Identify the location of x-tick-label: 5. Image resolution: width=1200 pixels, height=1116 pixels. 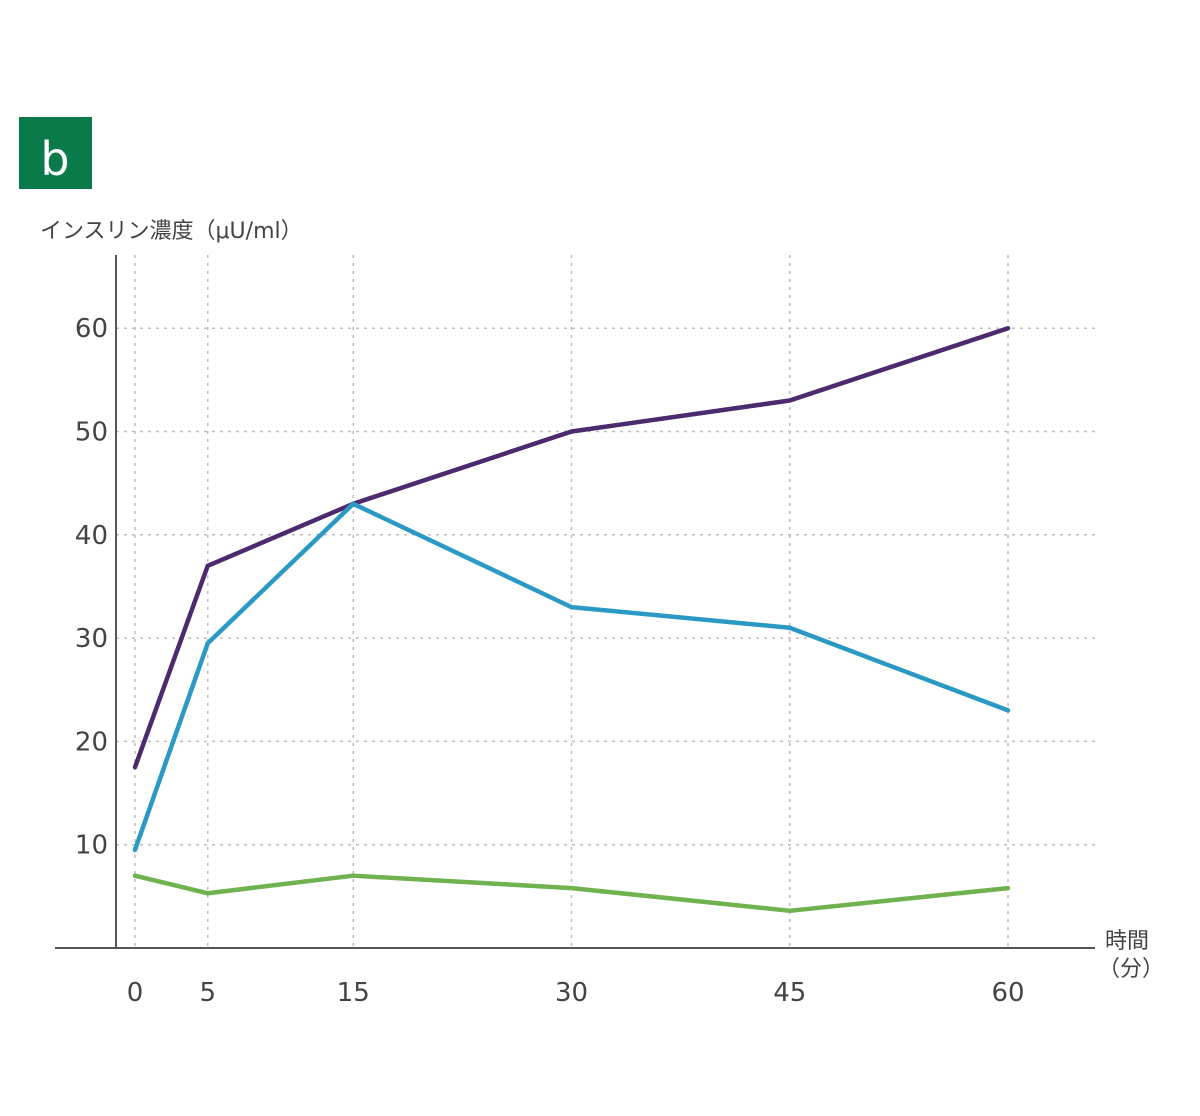
(207, 993).